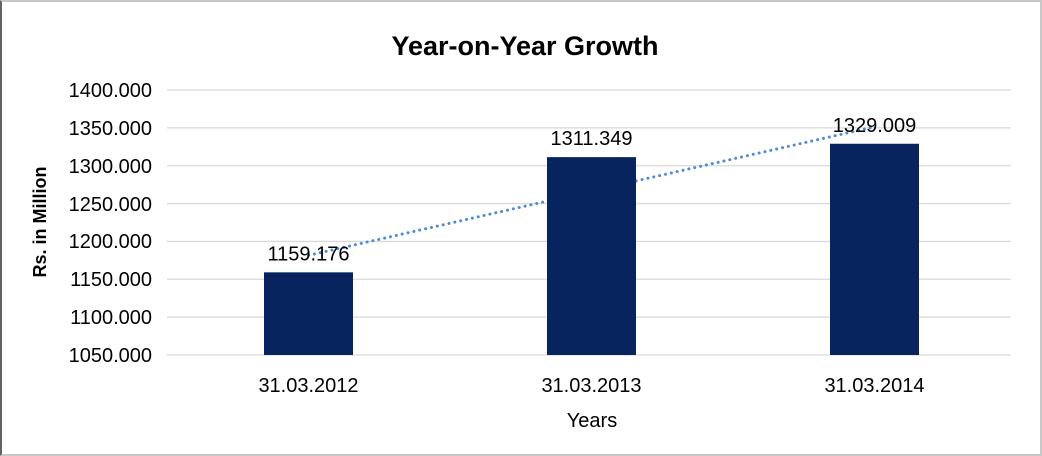  What do you see at coordinates (308, 386) in the screenshot?
I see `x-axis-tick-label: 31.03.2012` at bounding box center [308, 386].